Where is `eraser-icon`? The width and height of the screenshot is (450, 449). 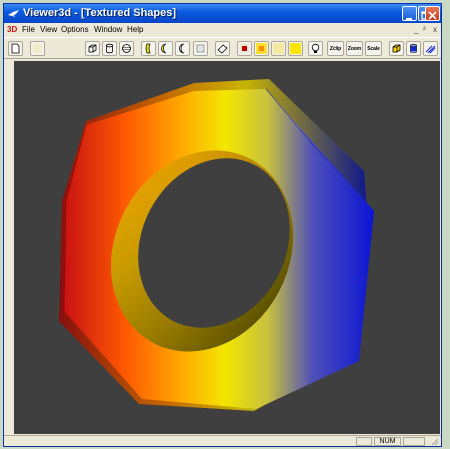
eraser-icon is located at coordinates (222, 49).